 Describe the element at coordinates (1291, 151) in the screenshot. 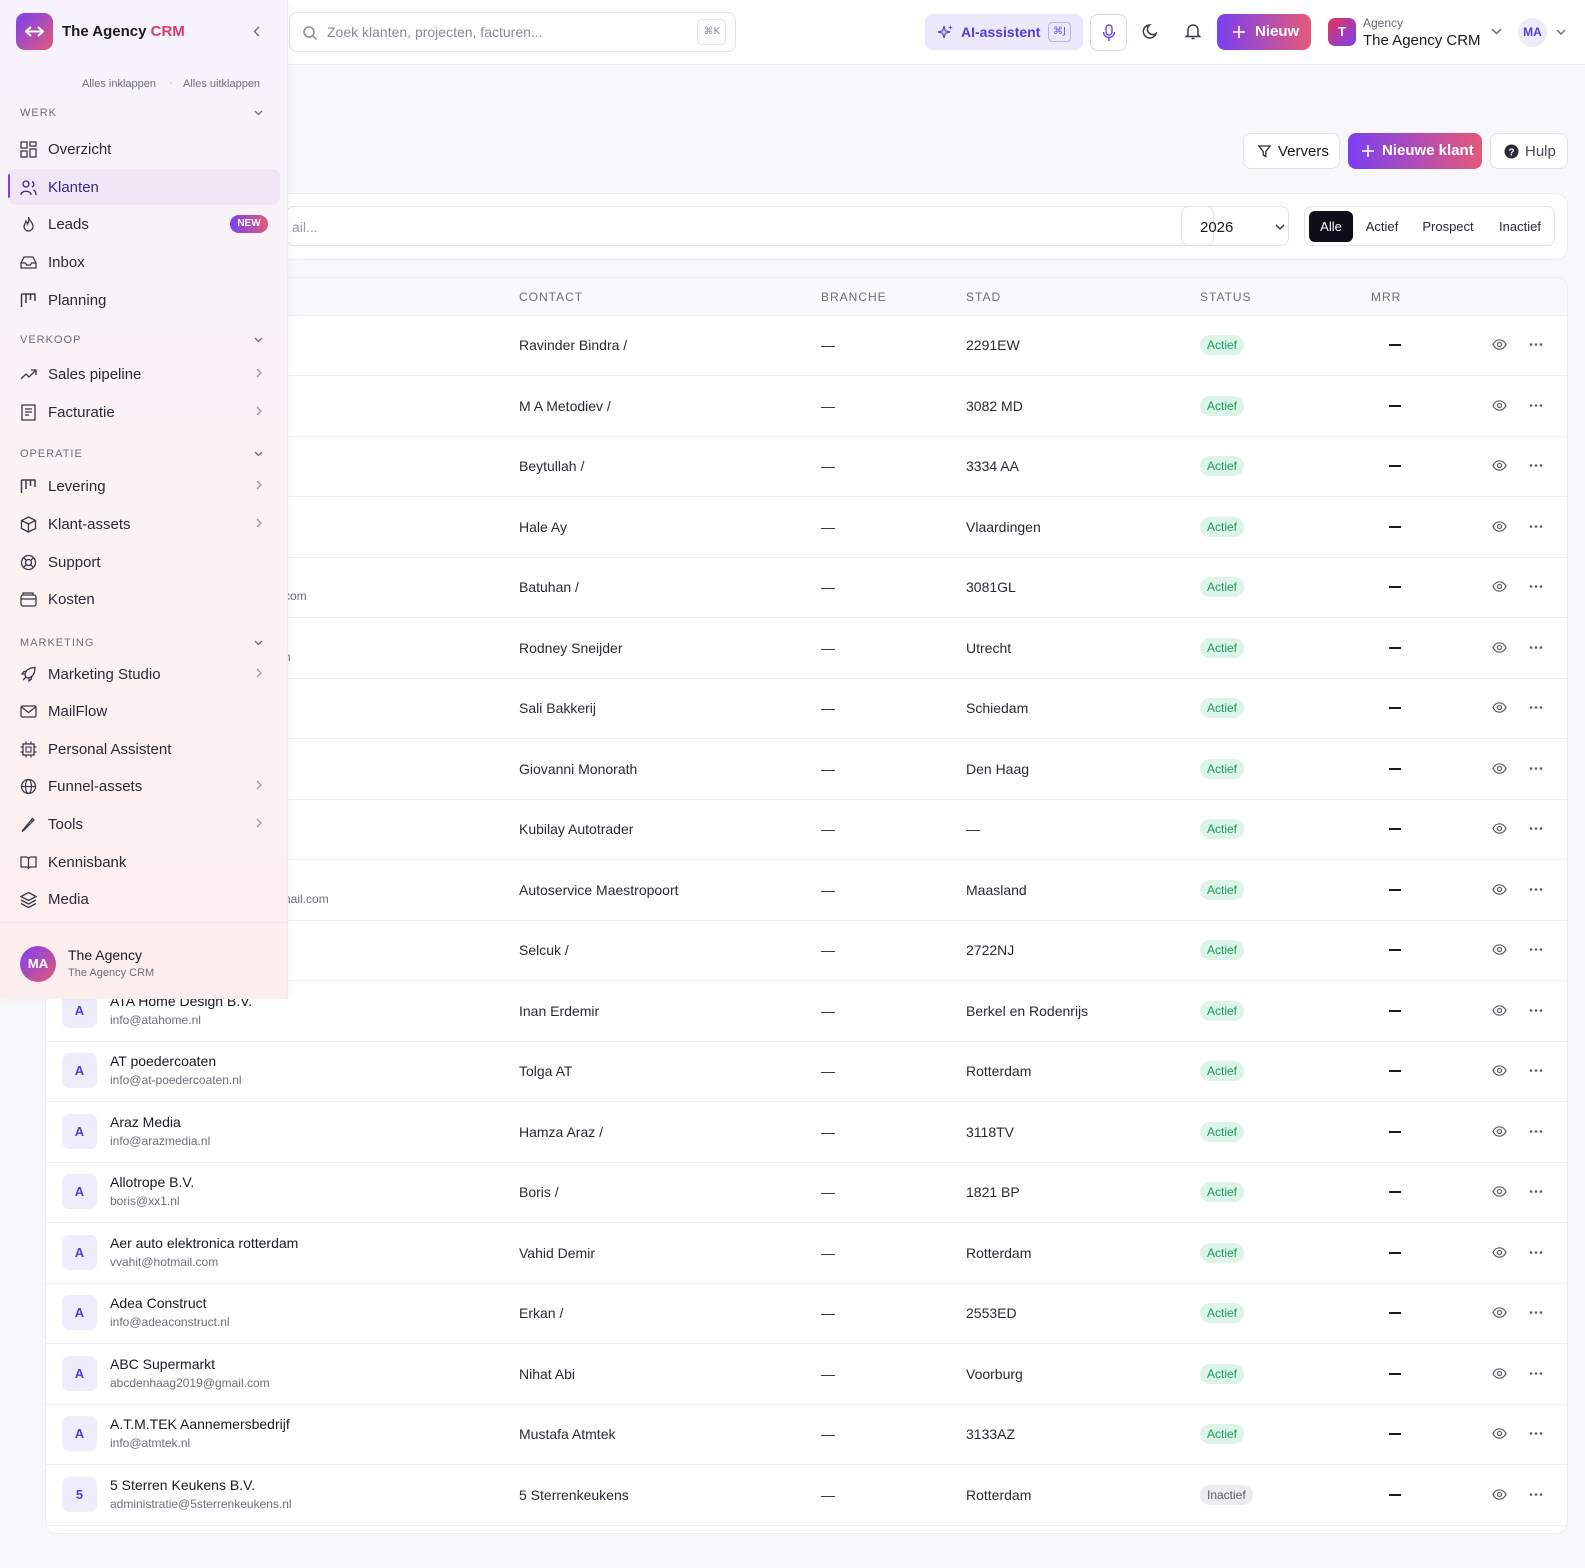

I see `refresh-button: Ververs` at that location.